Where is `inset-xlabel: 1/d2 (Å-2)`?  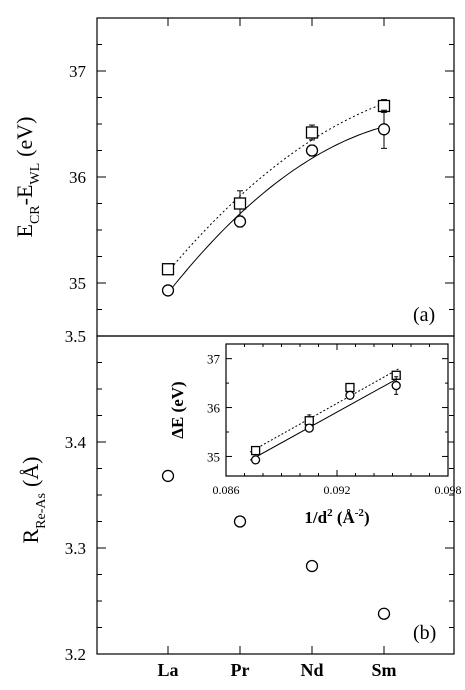
inset-xlabel: 1/d2 (Å-2) is located at coordinates (336, 517).